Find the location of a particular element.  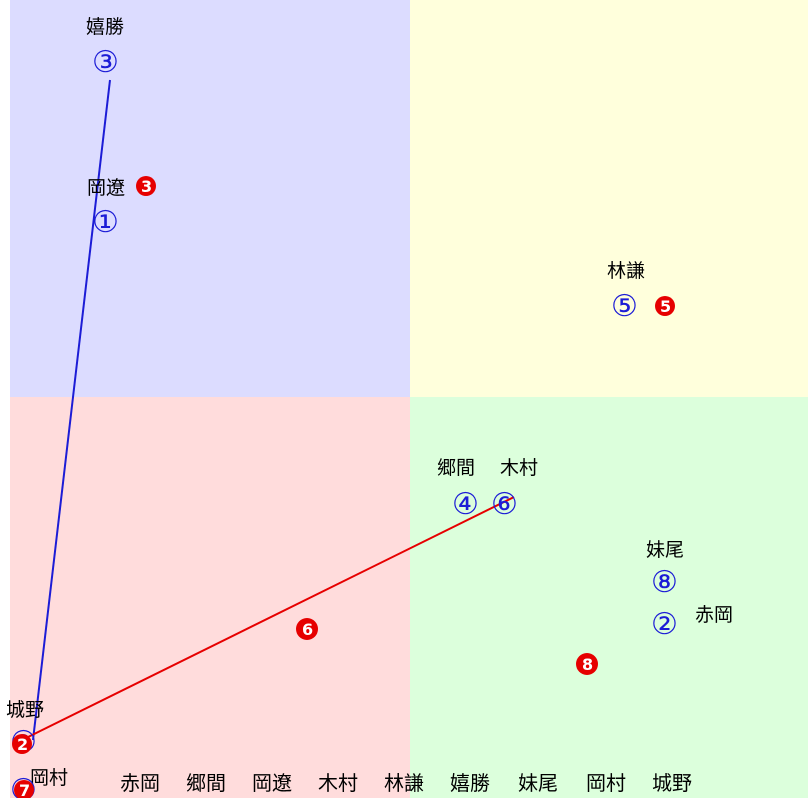

node-label-7: 岡村 is located at coordinates (49, 778).